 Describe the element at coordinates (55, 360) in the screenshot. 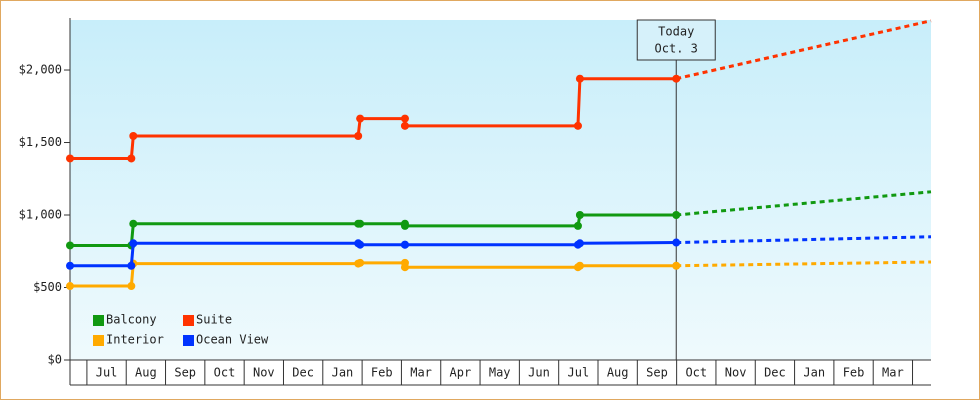

I see `y-tick-label: $0` at that location.